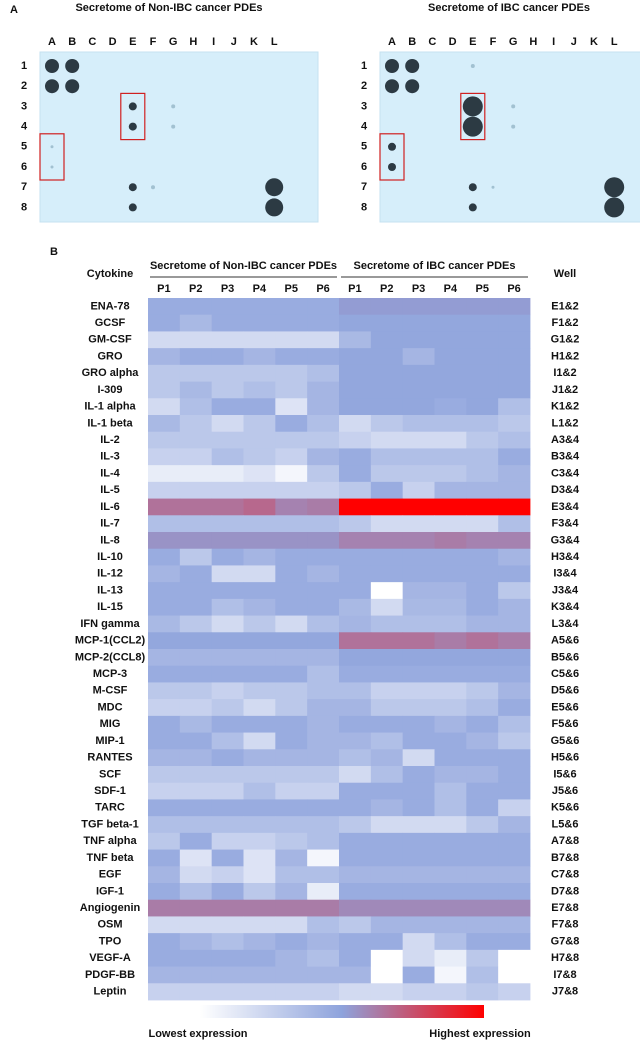 The width and height of the screenshot is (640, 1048). What do you see at coordinates (24, 147) in the screenshot?
I see `blot-row-label: 5` at bounding box center [24, 147].